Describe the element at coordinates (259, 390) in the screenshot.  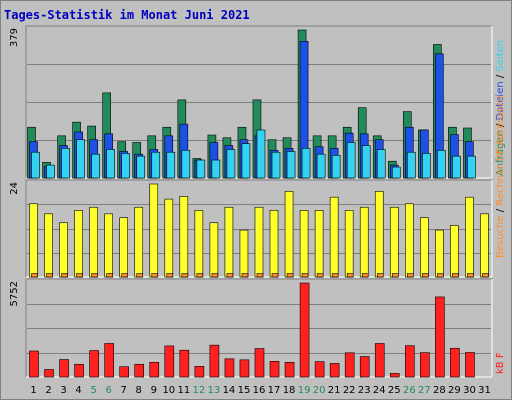
I see `x-tick-label: 16` at that location.